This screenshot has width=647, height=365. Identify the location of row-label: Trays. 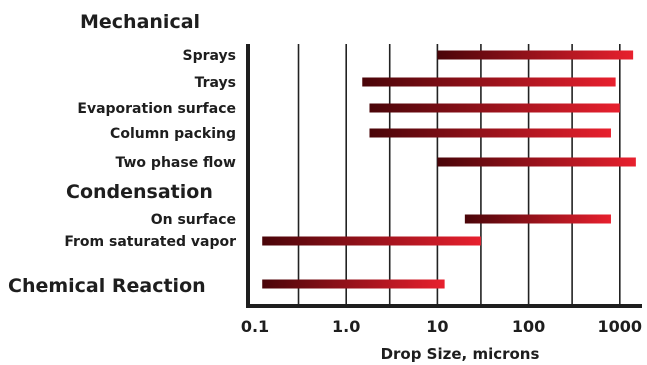
(215, 83).